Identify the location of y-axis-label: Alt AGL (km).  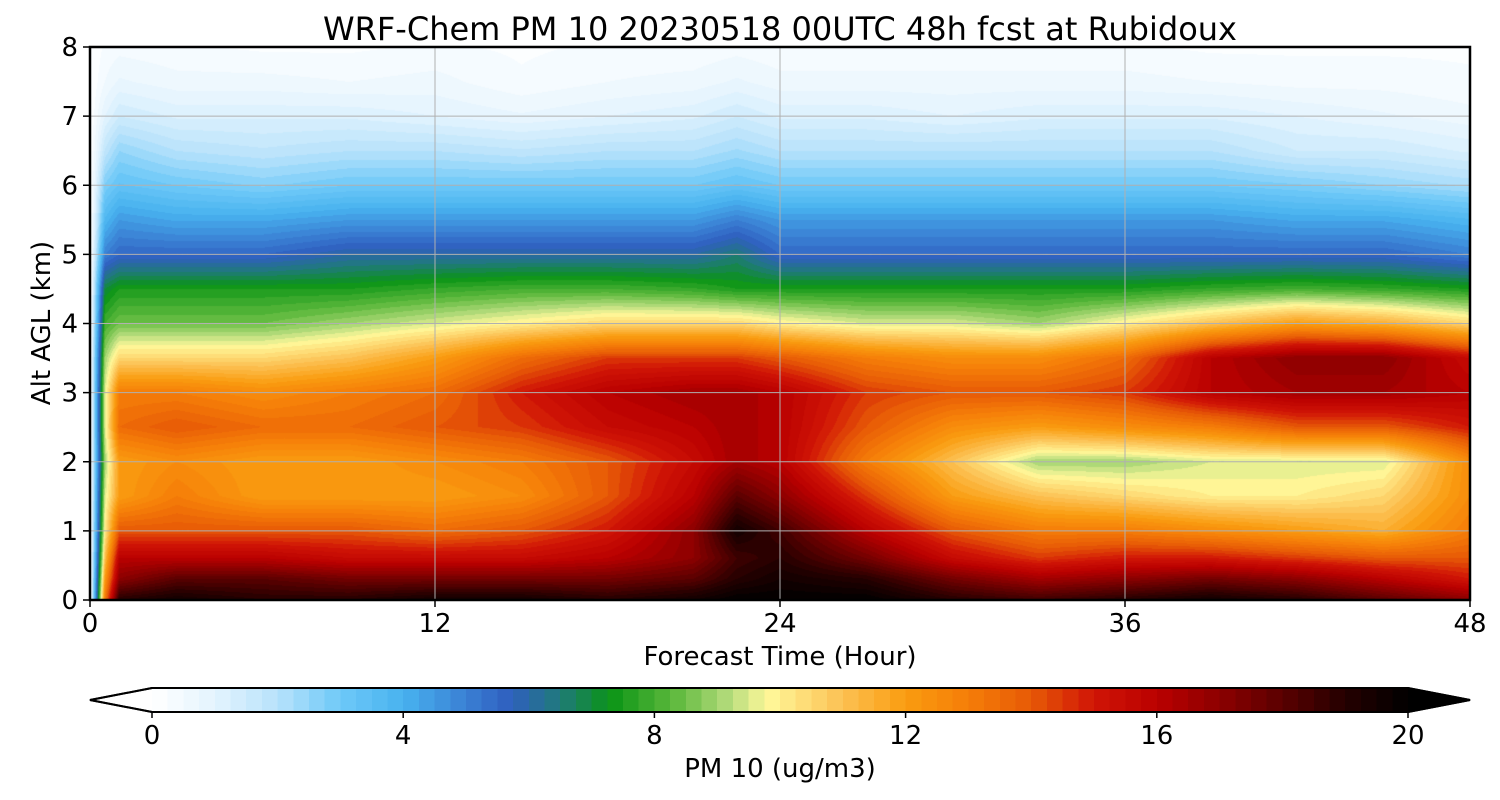
(42, 323).